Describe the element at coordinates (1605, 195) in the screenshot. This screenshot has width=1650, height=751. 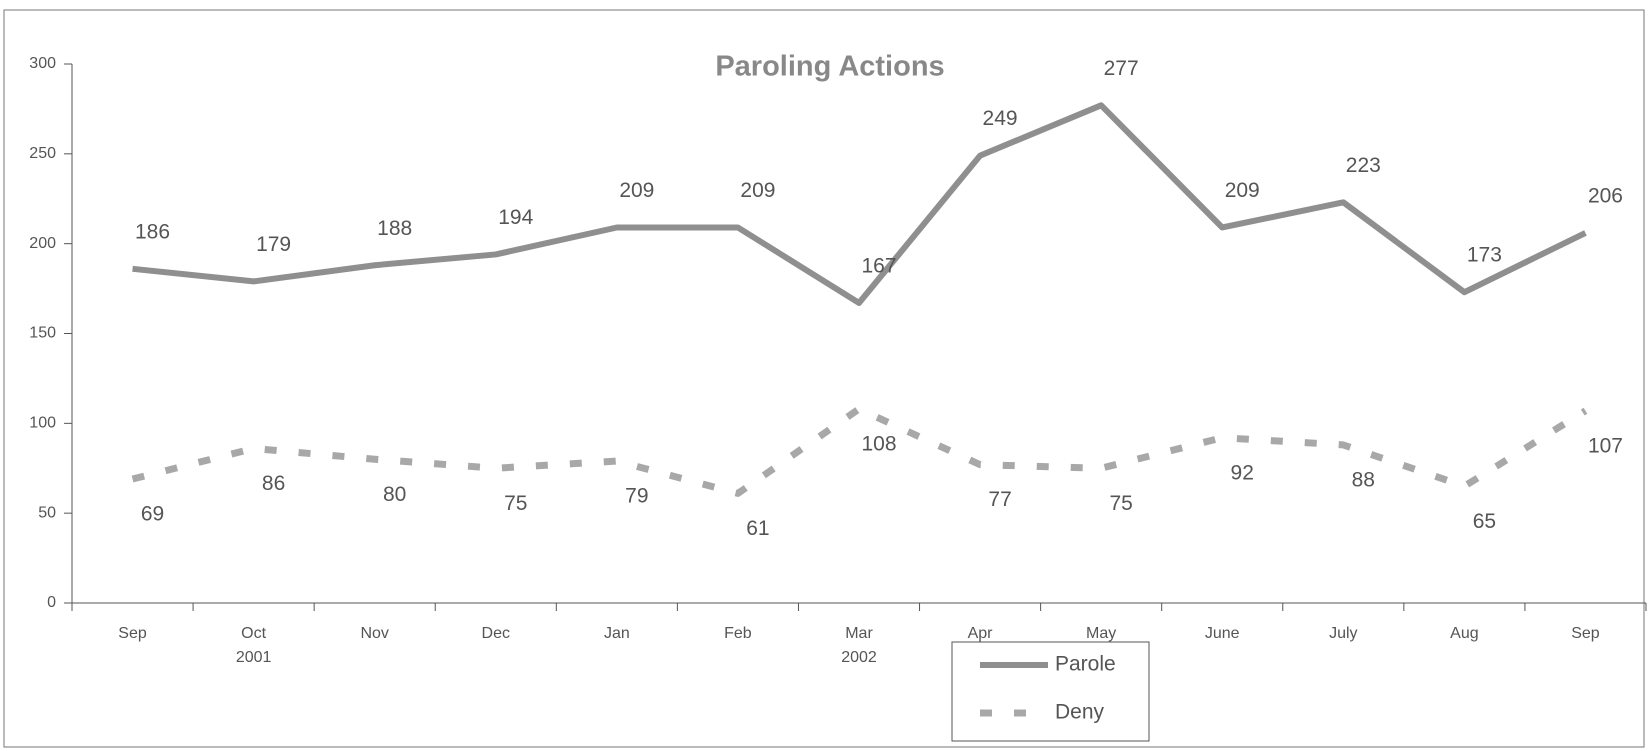
I see `data-label: 206` at that location.